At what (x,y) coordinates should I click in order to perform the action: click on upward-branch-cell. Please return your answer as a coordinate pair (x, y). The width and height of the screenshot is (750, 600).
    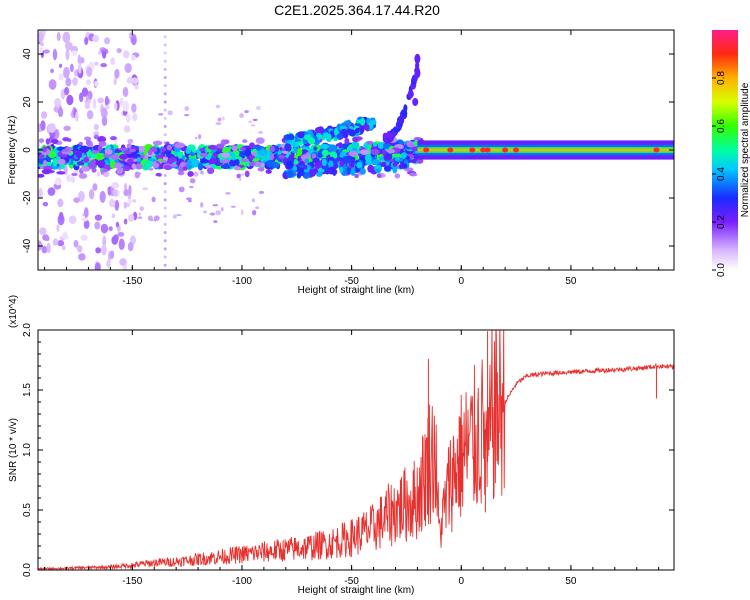
    Looking at the image, I should click on (404, 113).